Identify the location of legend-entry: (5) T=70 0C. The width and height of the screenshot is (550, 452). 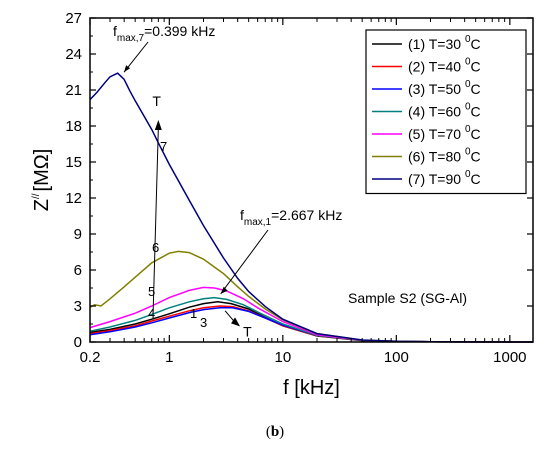
(444, 133).